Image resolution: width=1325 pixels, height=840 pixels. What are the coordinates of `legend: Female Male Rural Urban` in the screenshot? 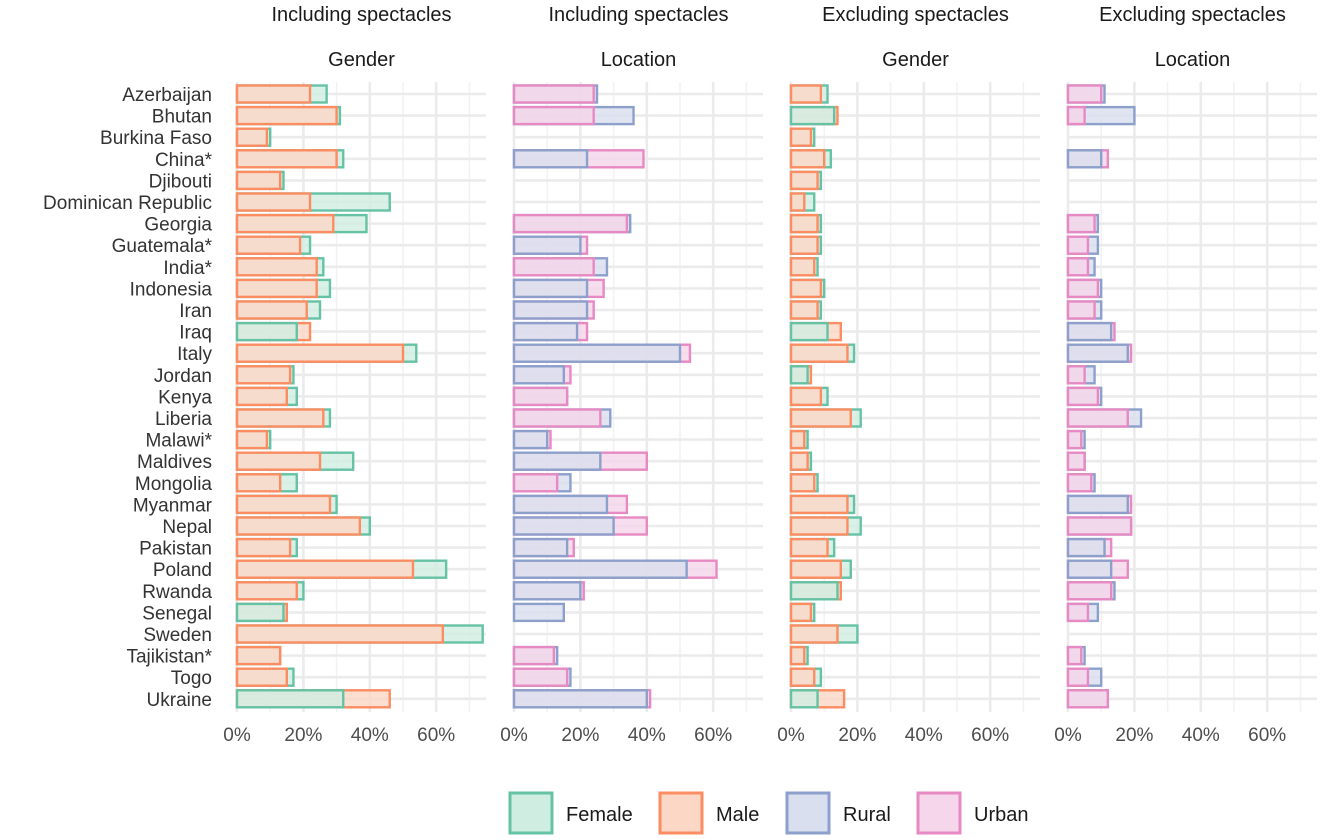 It's located at (768, 813).